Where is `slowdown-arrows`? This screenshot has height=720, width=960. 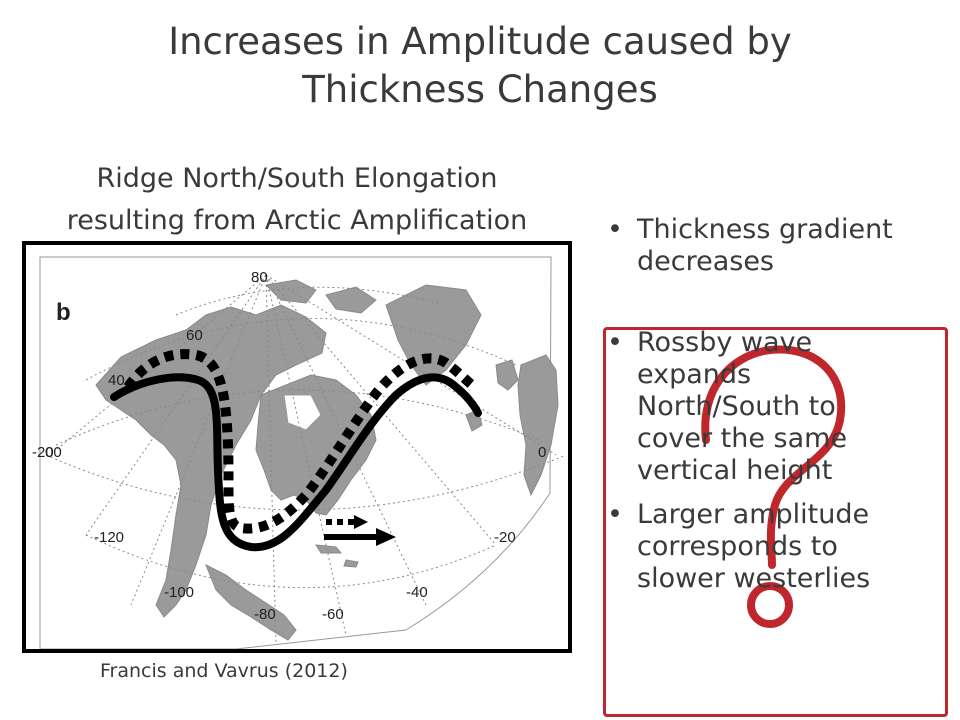
slowdown-arrows is located at coordinates (360, 530).